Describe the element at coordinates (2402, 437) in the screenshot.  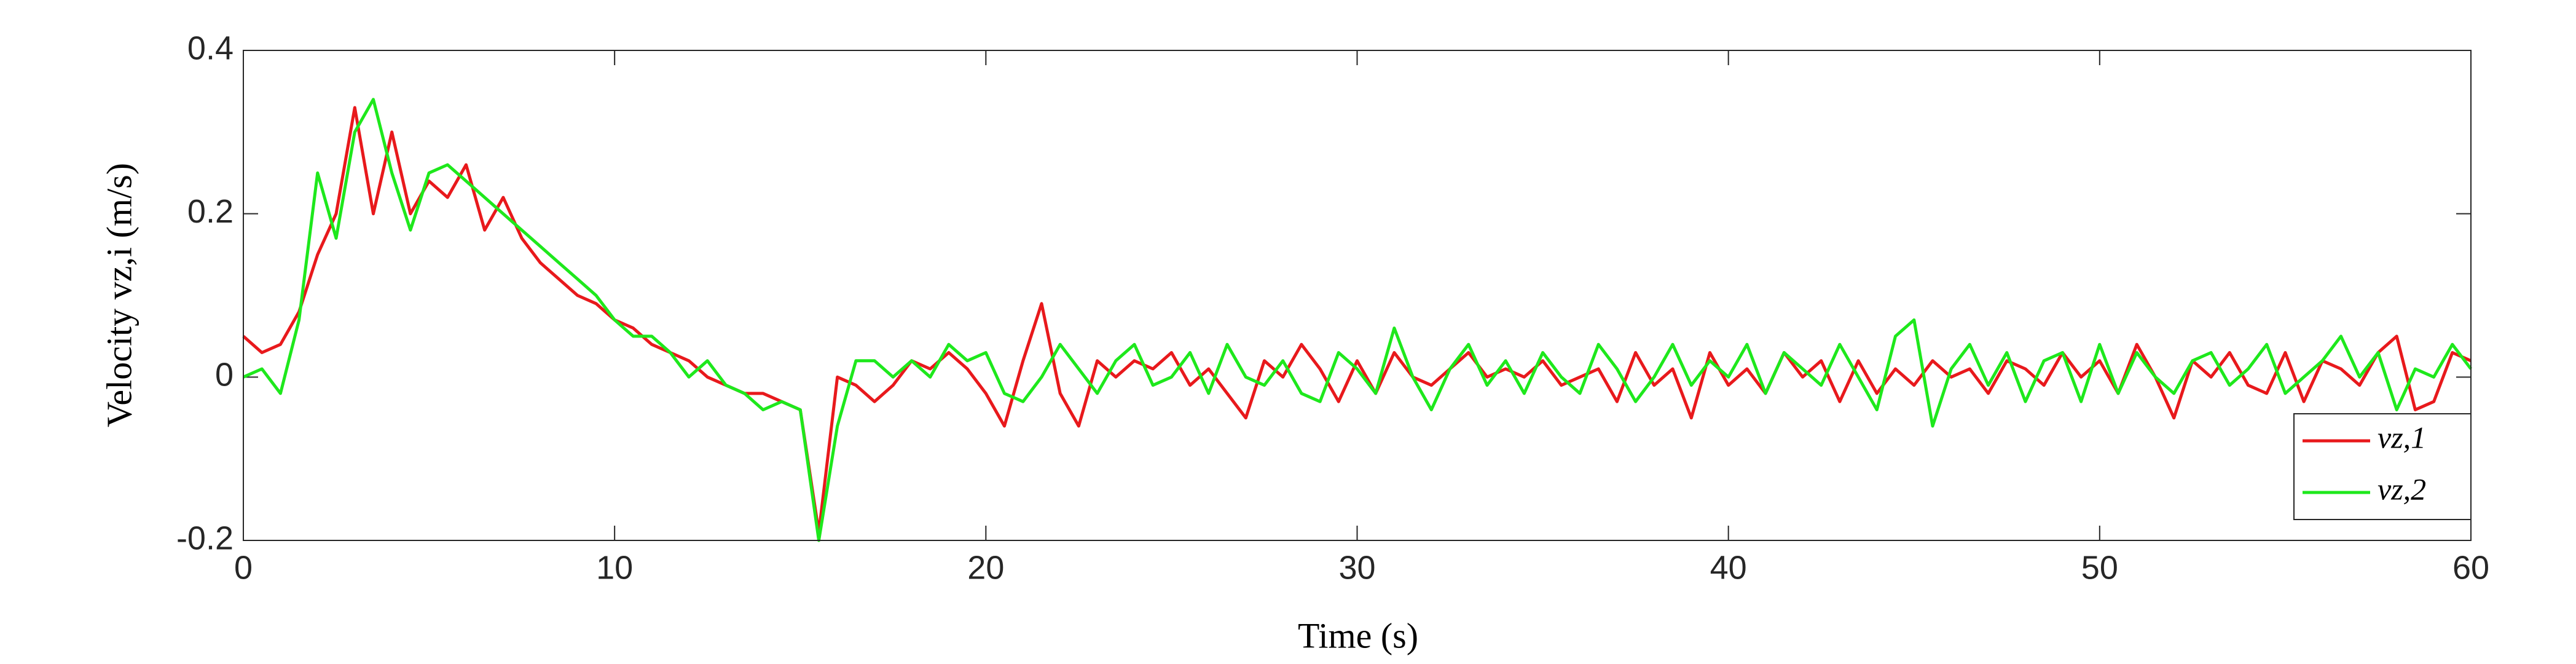
I see `legend-label: vz,1` at that location.